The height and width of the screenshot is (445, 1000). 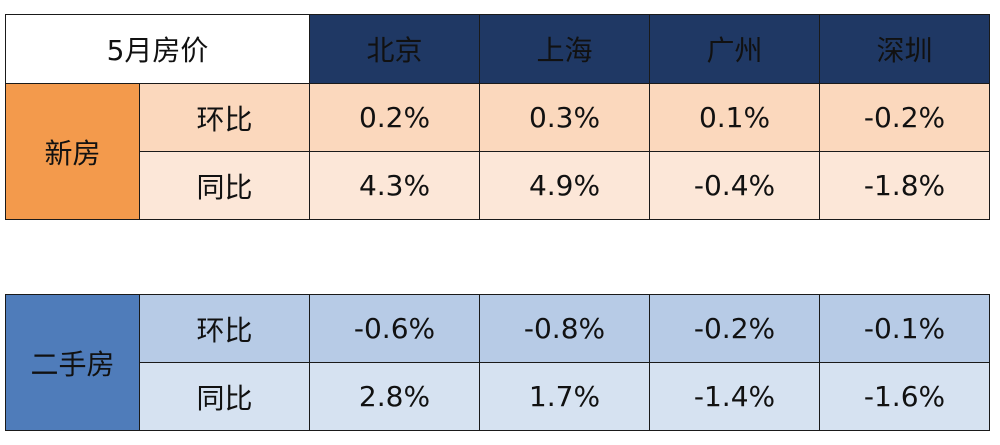 What do you see at coordinates (565, 49) in the screenshot?
I see `city-header-shanghai: 上海` at bounding box center [565, 49].